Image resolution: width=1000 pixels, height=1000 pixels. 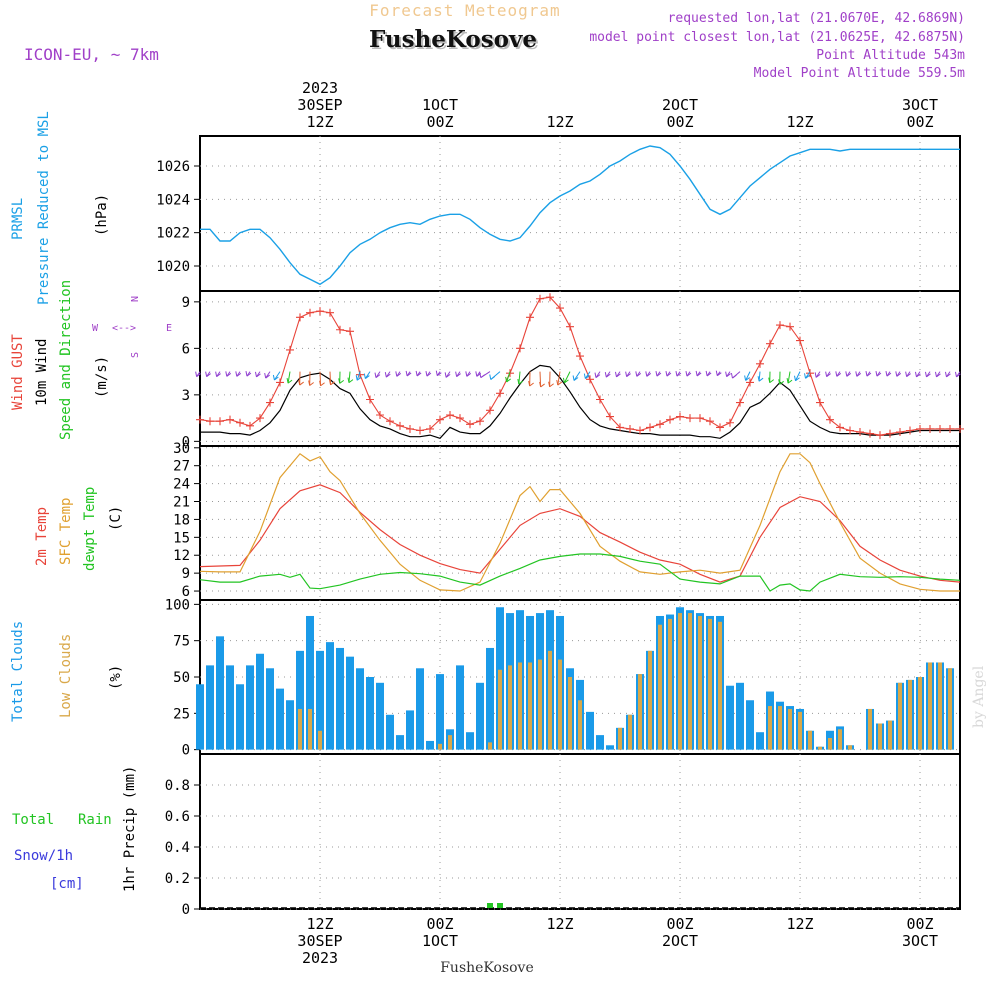 I want to click on temp-dew-label: dewpt Temp, so click(x=90, y=529).